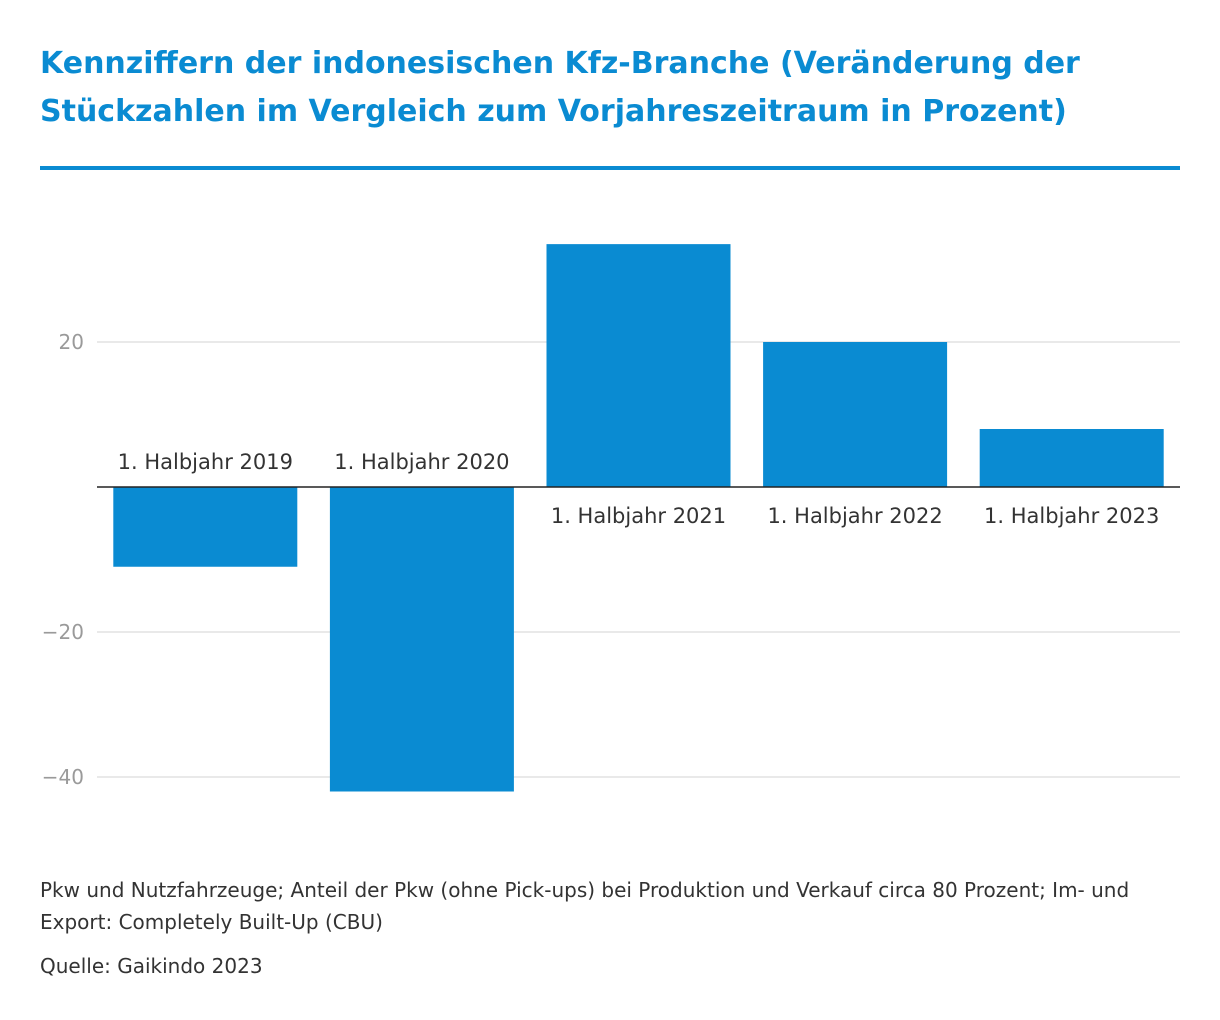 The height and width of the screenshot is (1020, 1220). I want to click on category-label: 1. Halbjahr 2022, so click(854, 516).